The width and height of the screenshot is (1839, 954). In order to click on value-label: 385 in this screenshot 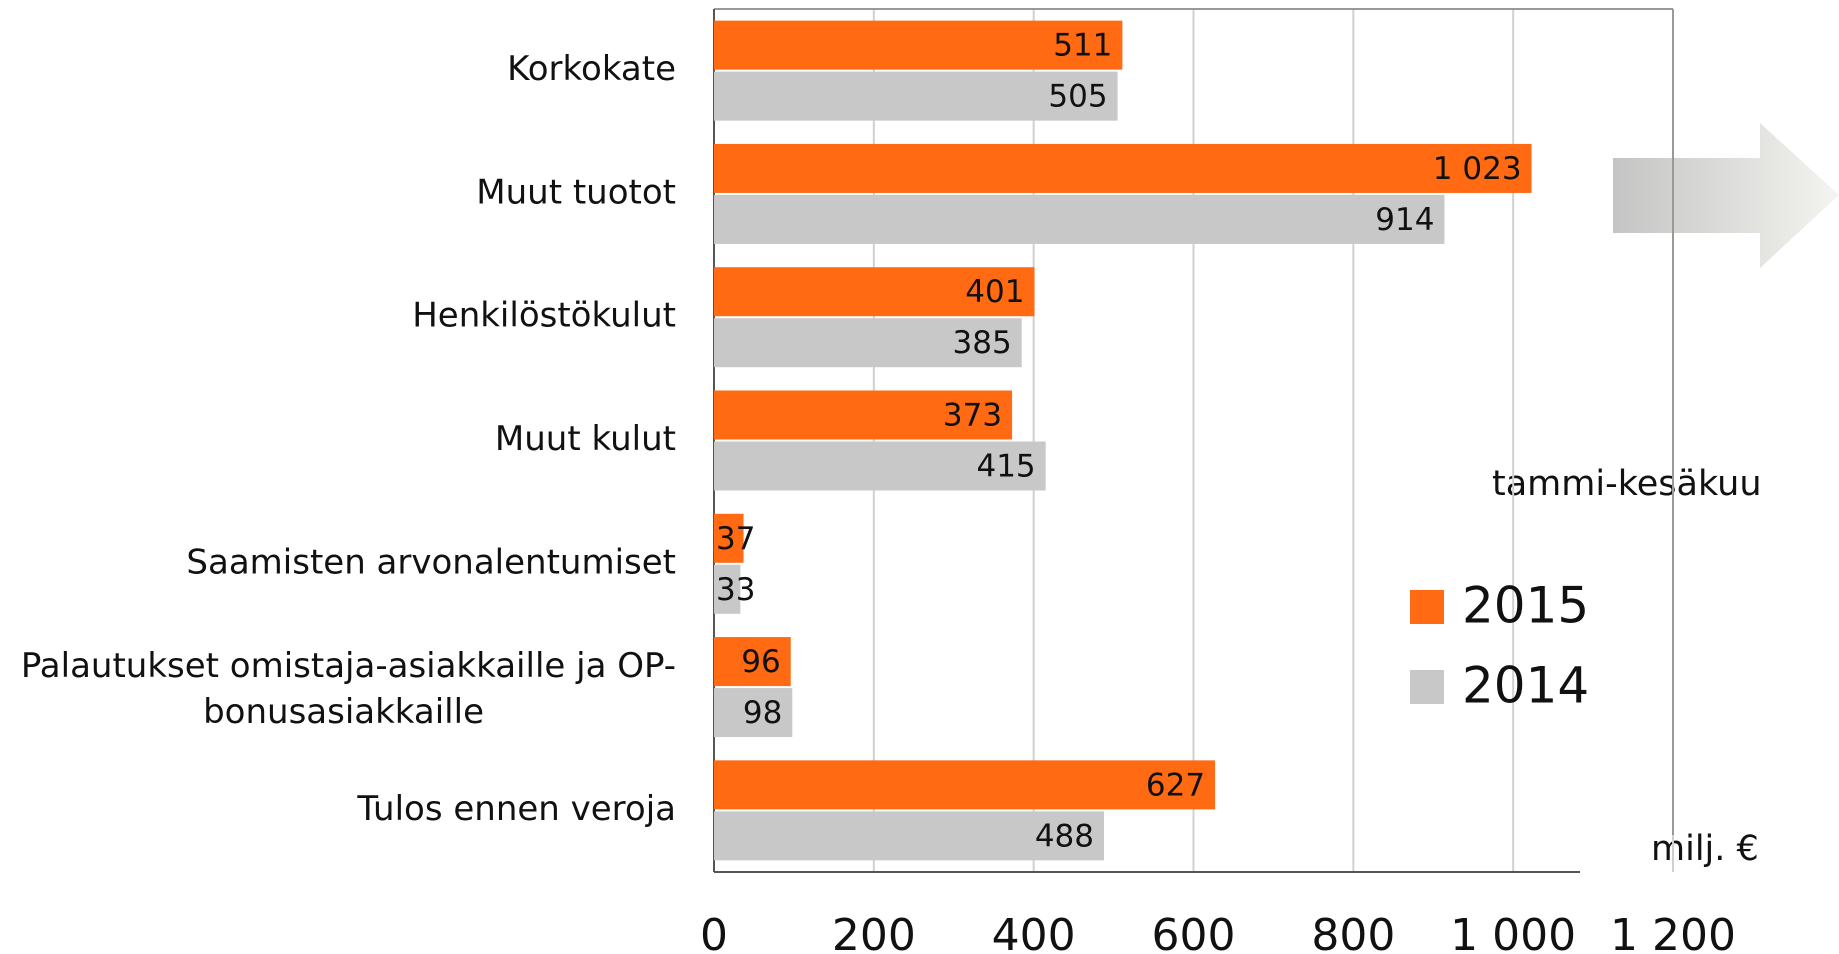, I will do `click(982, 343)`.